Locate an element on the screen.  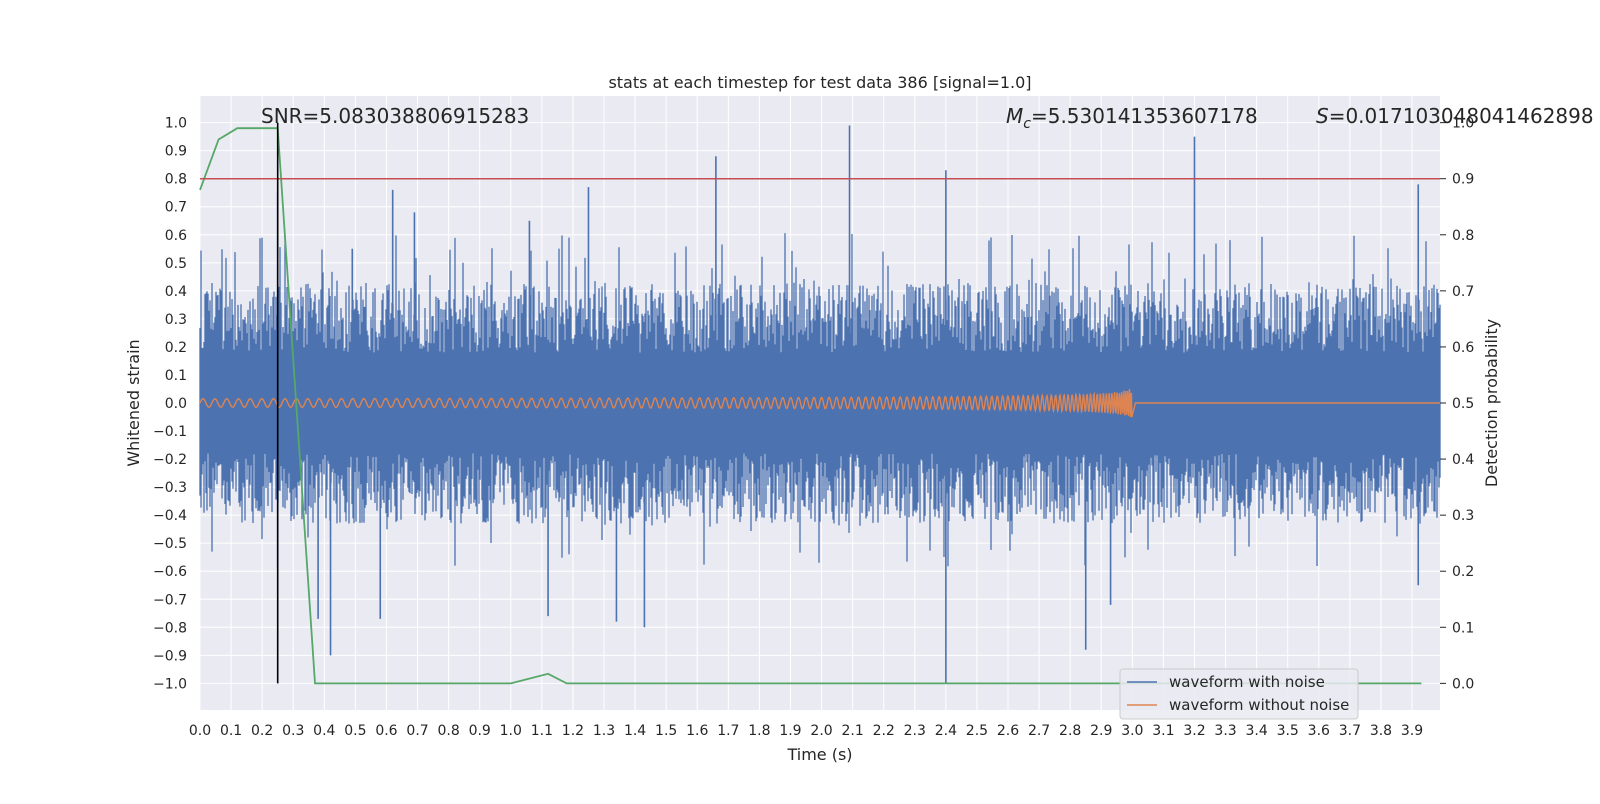
x-tick-label: 1.8 is located at coordinates (759, 731).